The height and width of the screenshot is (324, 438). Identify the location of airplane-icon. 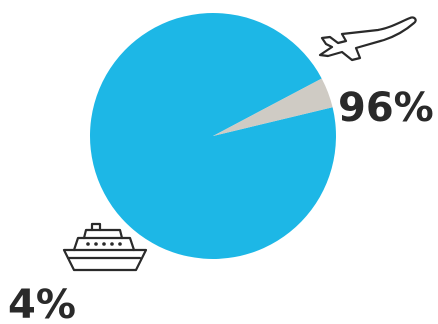
(367, 39).